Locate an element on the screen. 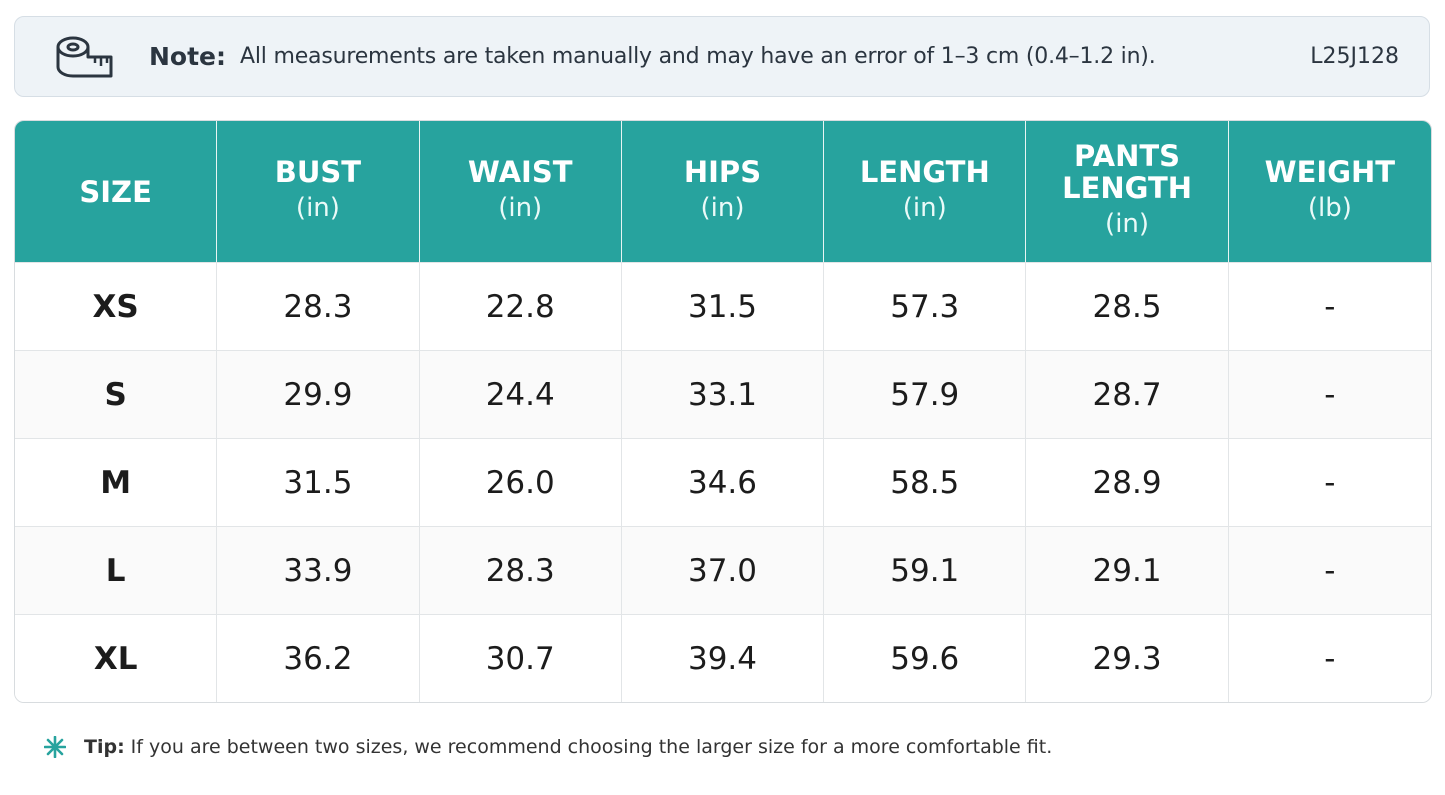 The height and width of the screenshot is (795, 1445). value-cell: 37.0 is located at coordinates (723, 570).